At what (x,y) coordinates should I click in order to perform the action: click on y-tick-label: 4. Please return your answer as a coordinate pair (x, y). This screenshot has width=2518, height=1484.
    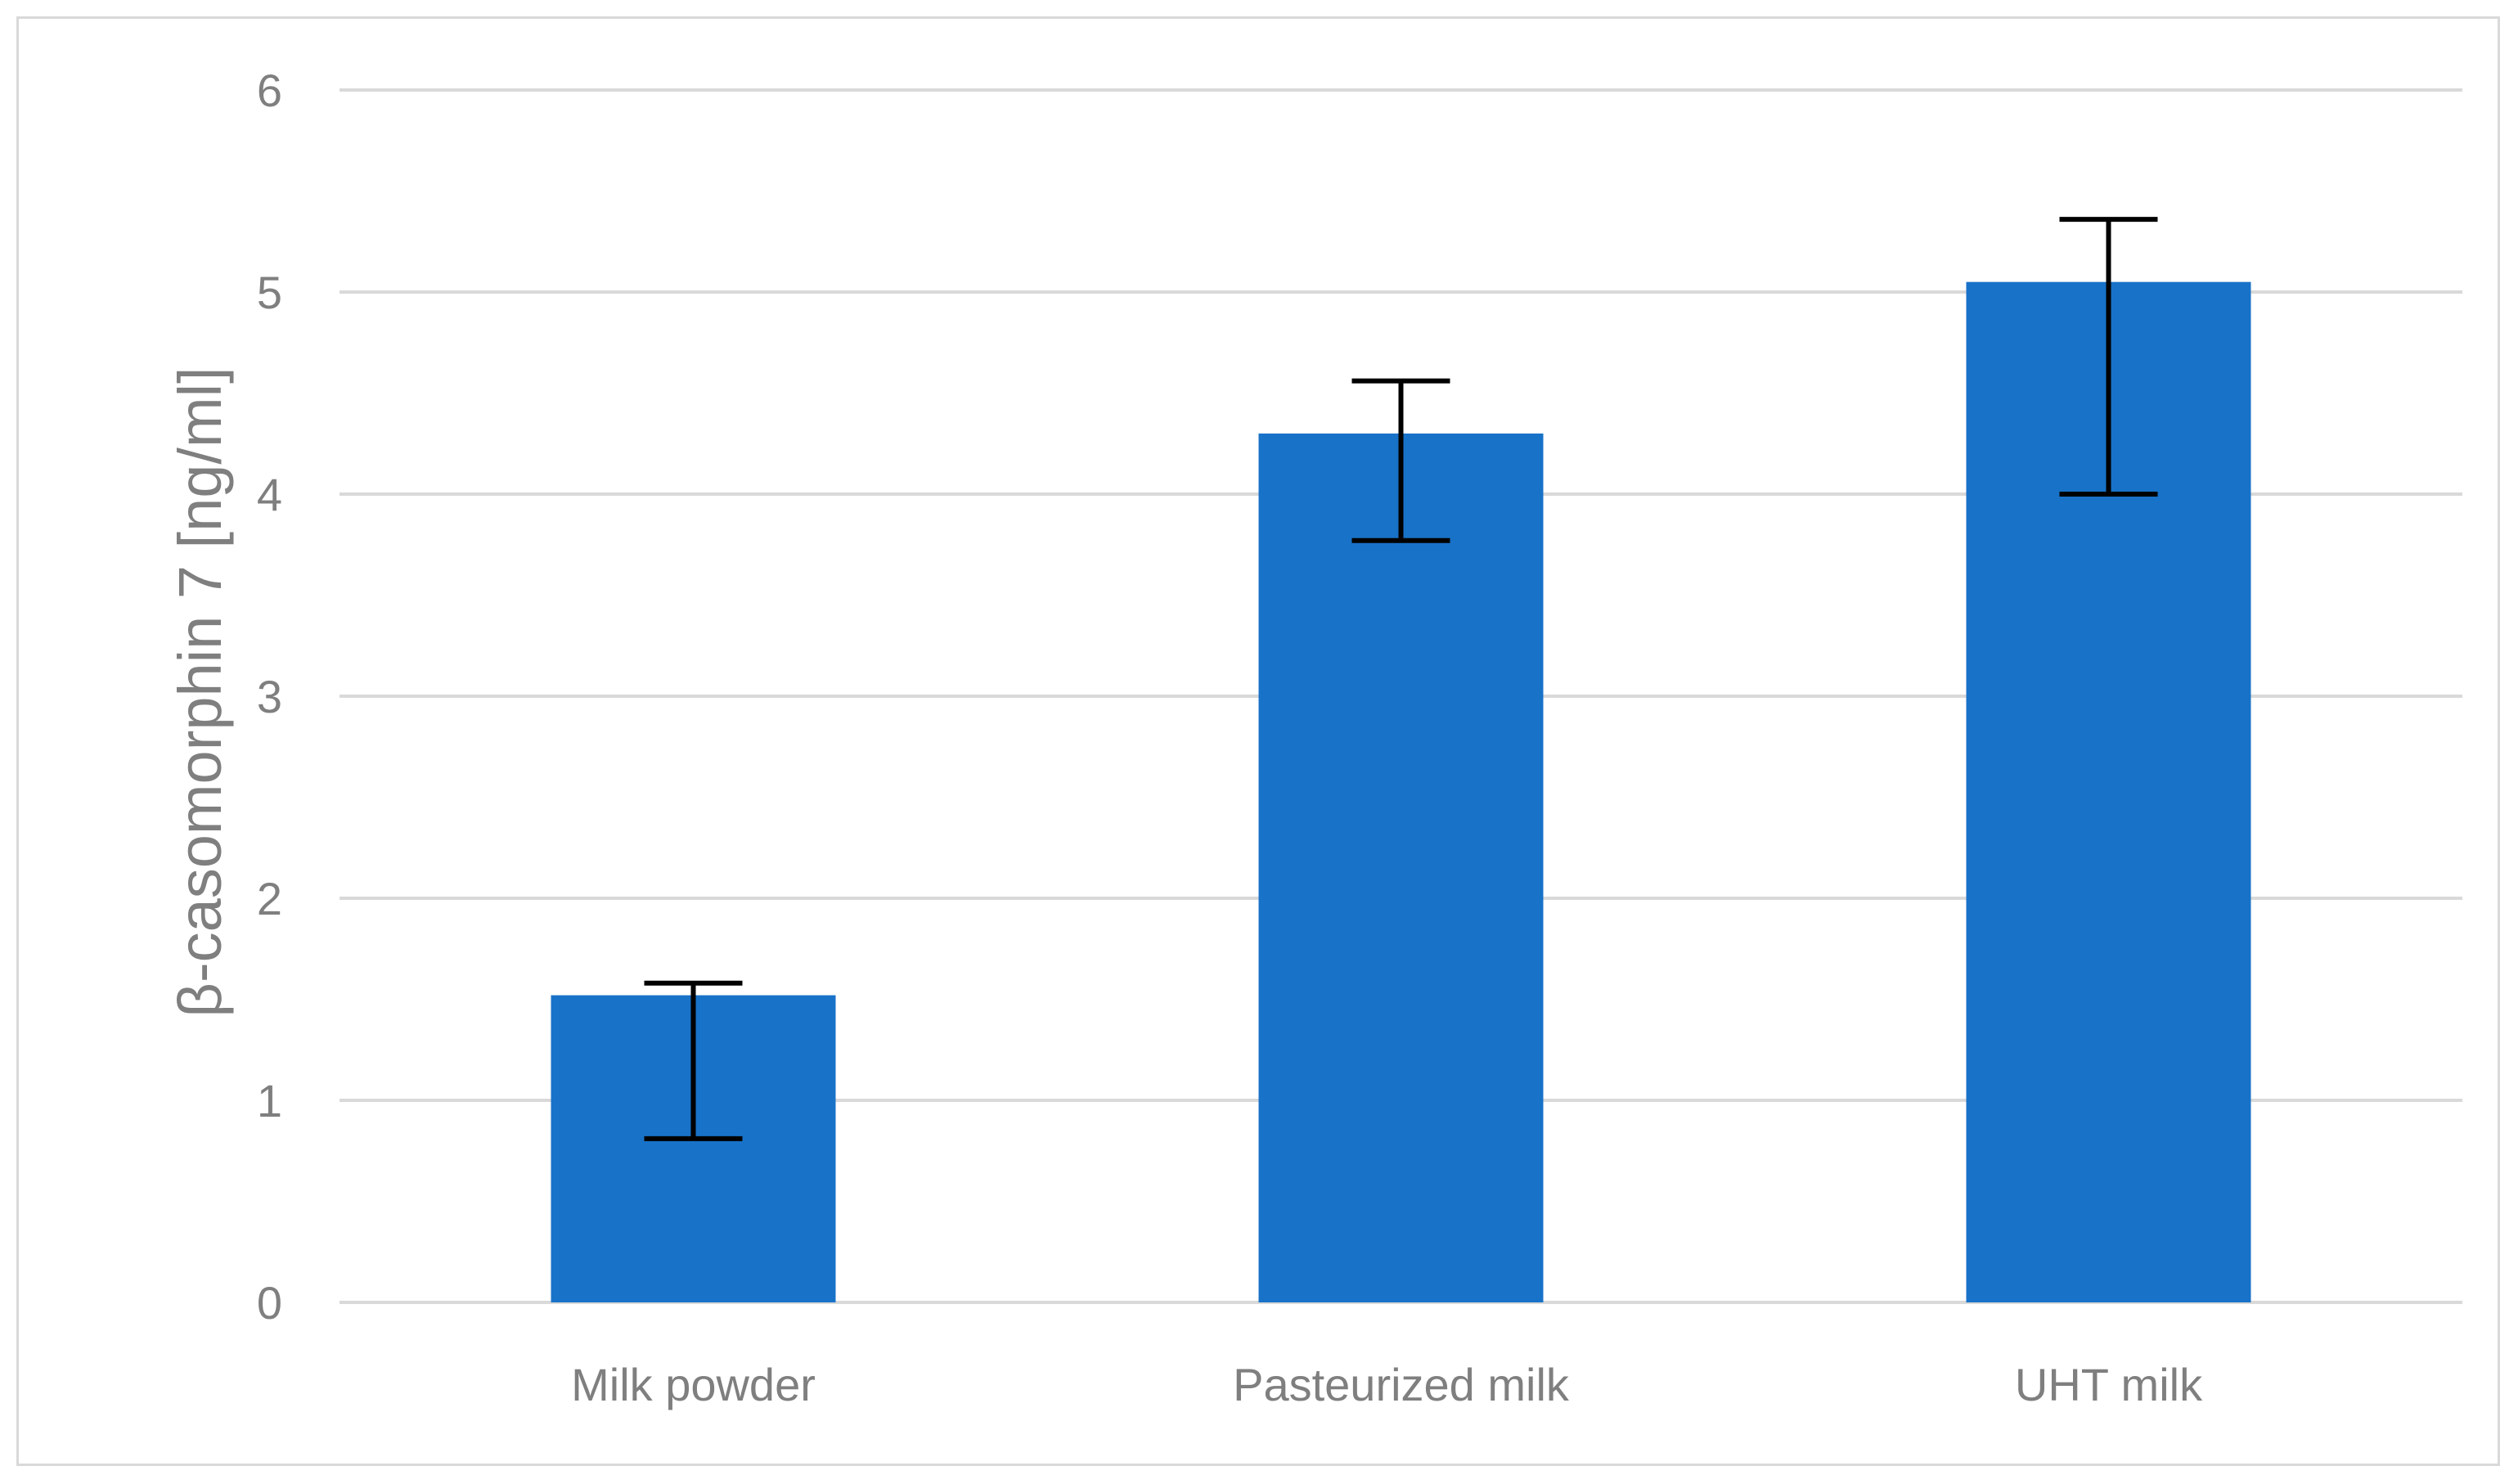
    Looking at the image, I should click on (269, 494).